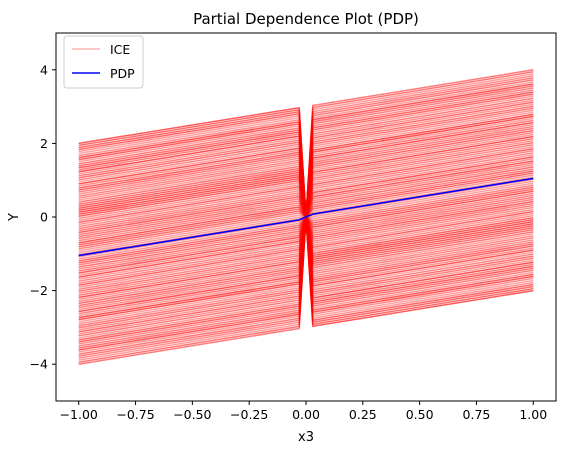 This screenshot has height=455, width=565. Describe the element at coordinates (192, 414) in the screenshot. I see `x-tick-label: −0.50` at that location.